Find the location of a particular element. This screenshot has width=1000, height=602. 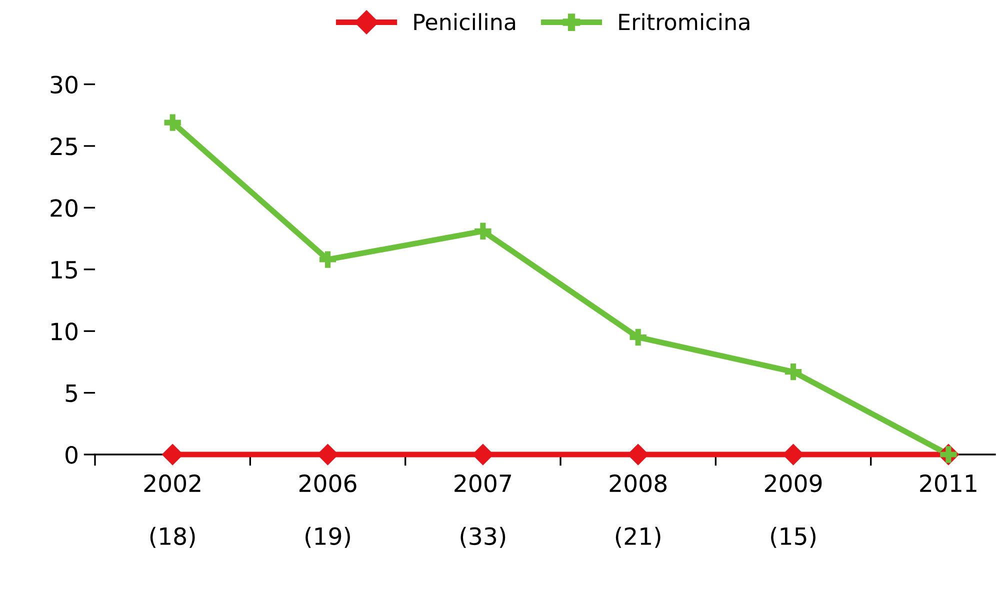

category-label: 2009 (15) is located at coordinates (793, 511).